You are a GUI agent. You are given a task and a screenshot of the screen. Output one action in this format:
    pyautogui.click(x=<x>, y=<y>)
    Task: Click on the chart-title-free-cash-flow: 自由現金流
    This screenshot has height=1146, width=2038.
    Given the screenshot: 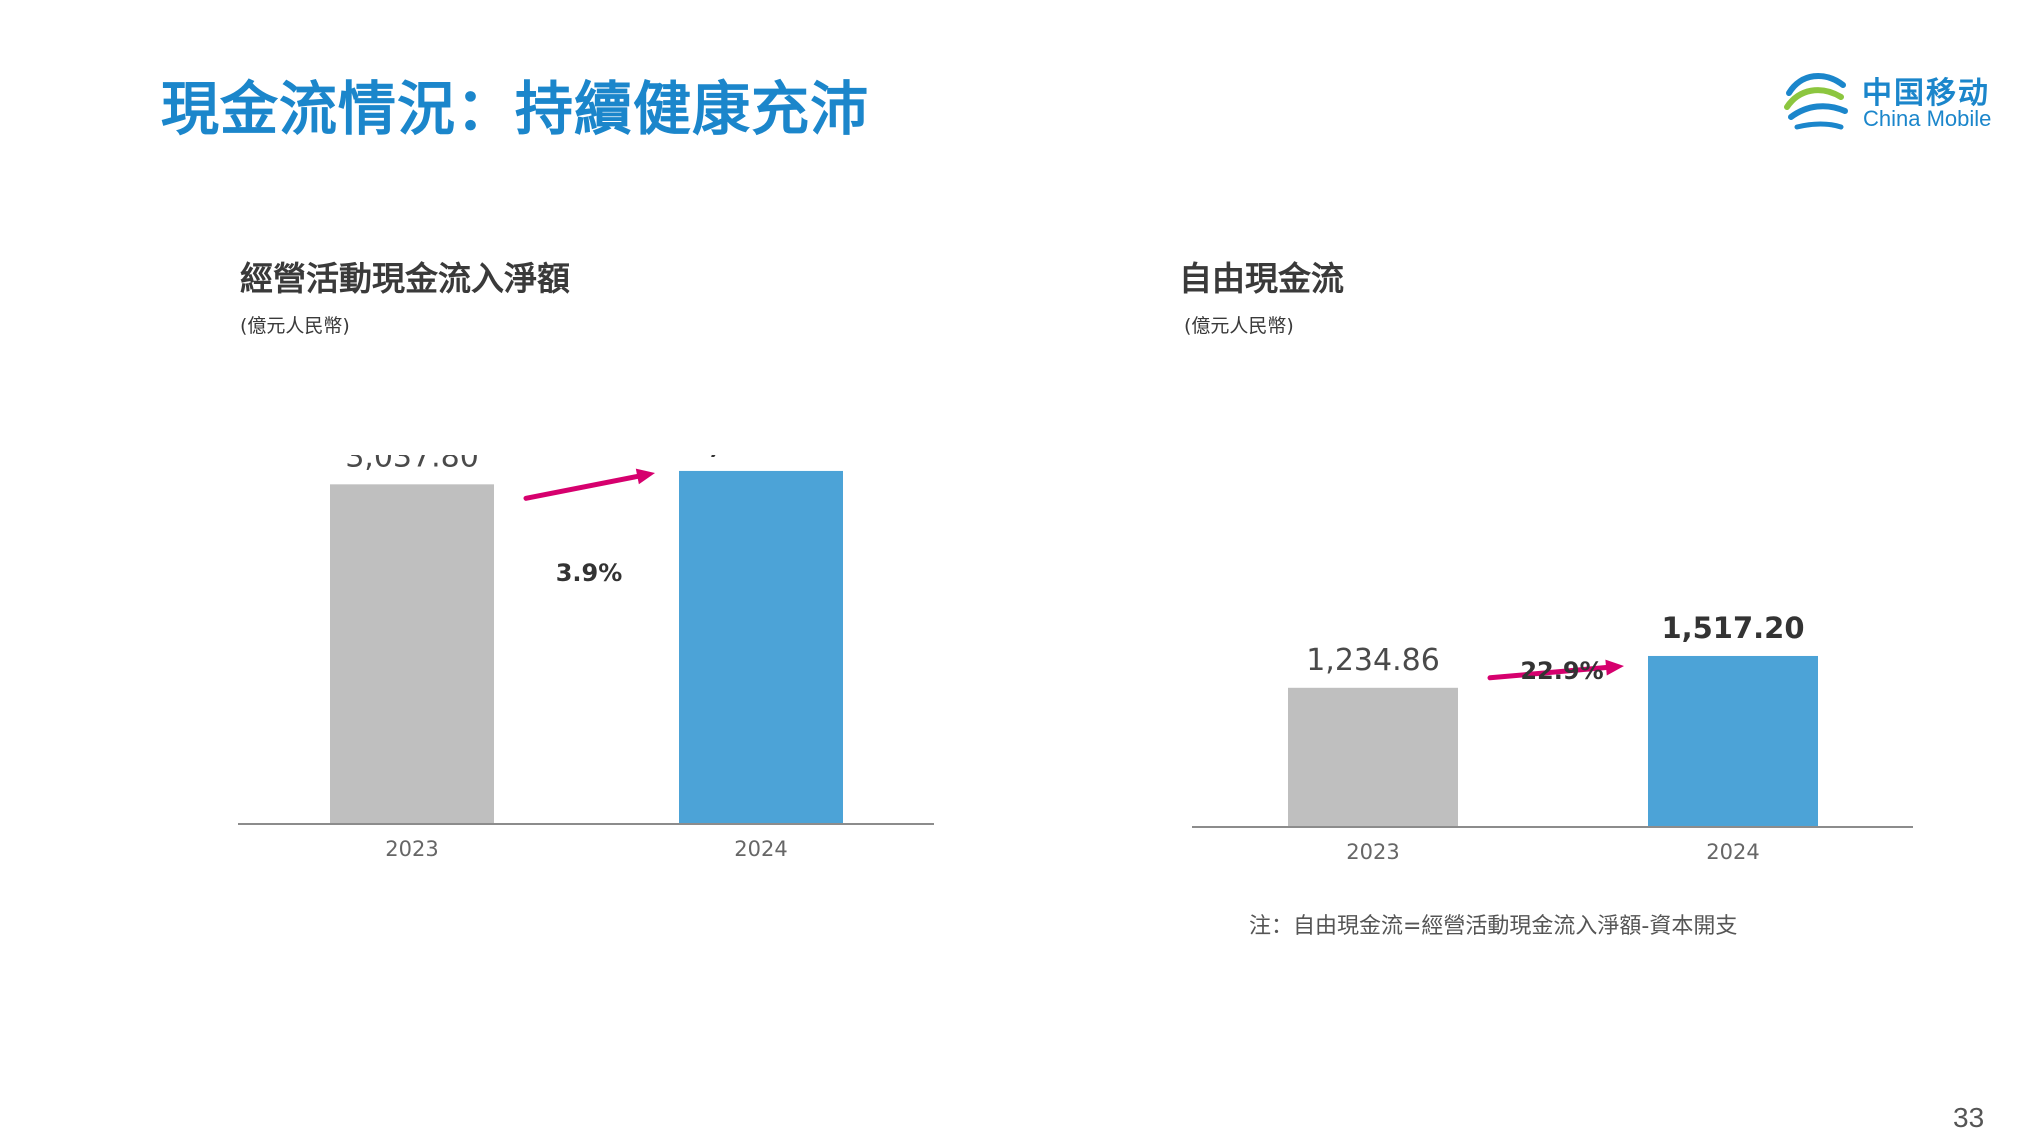 What is the action you would take?
    pyautogui.click(x=1261, y=278)
    